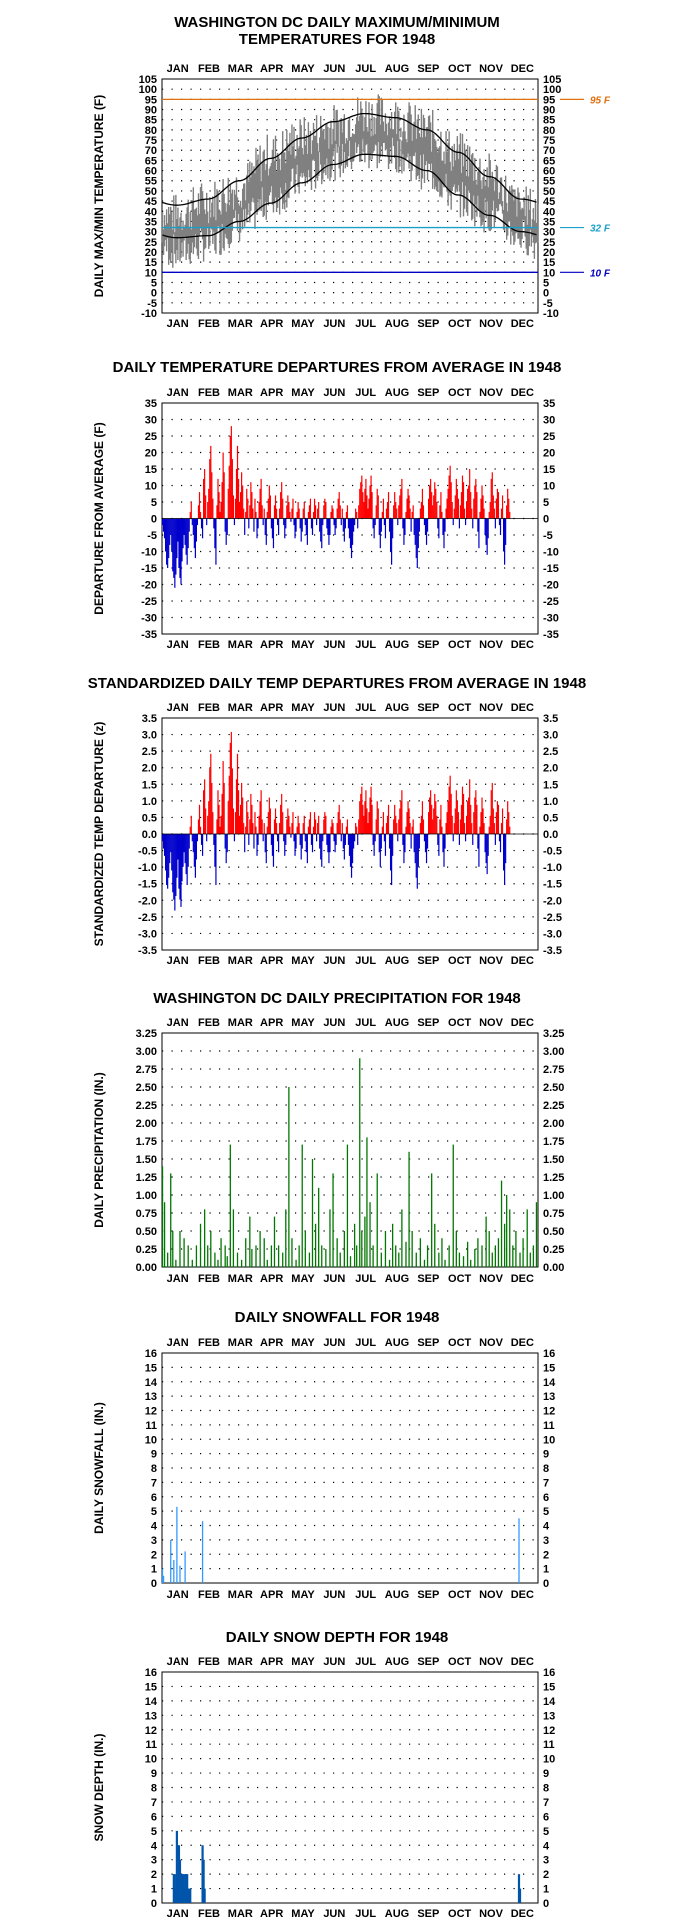 The image size is (674, 1922). Describe the element at coordinates (460, 69) in the screenshot. I see `month-label-top: OCT` at that location.